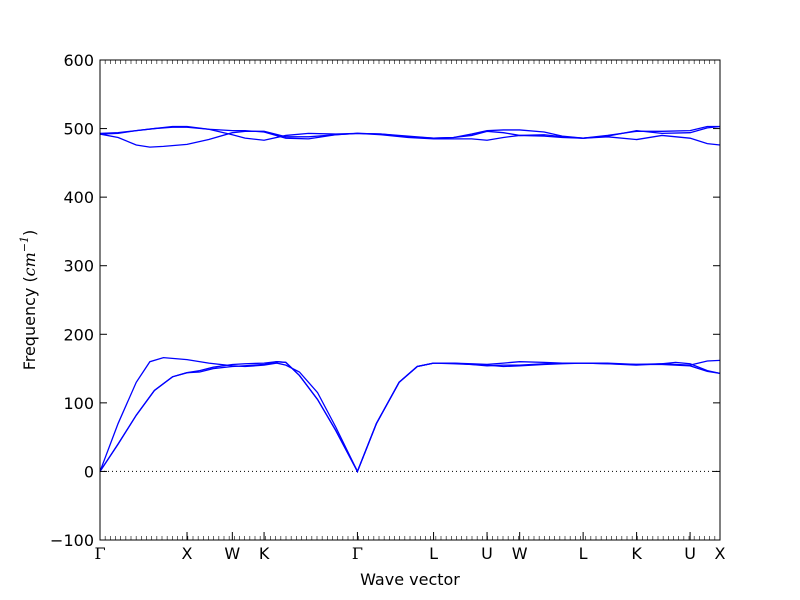 This screenshot has width=800, height=600. I want to click on y-tick-label: 200, so click(78, 334).